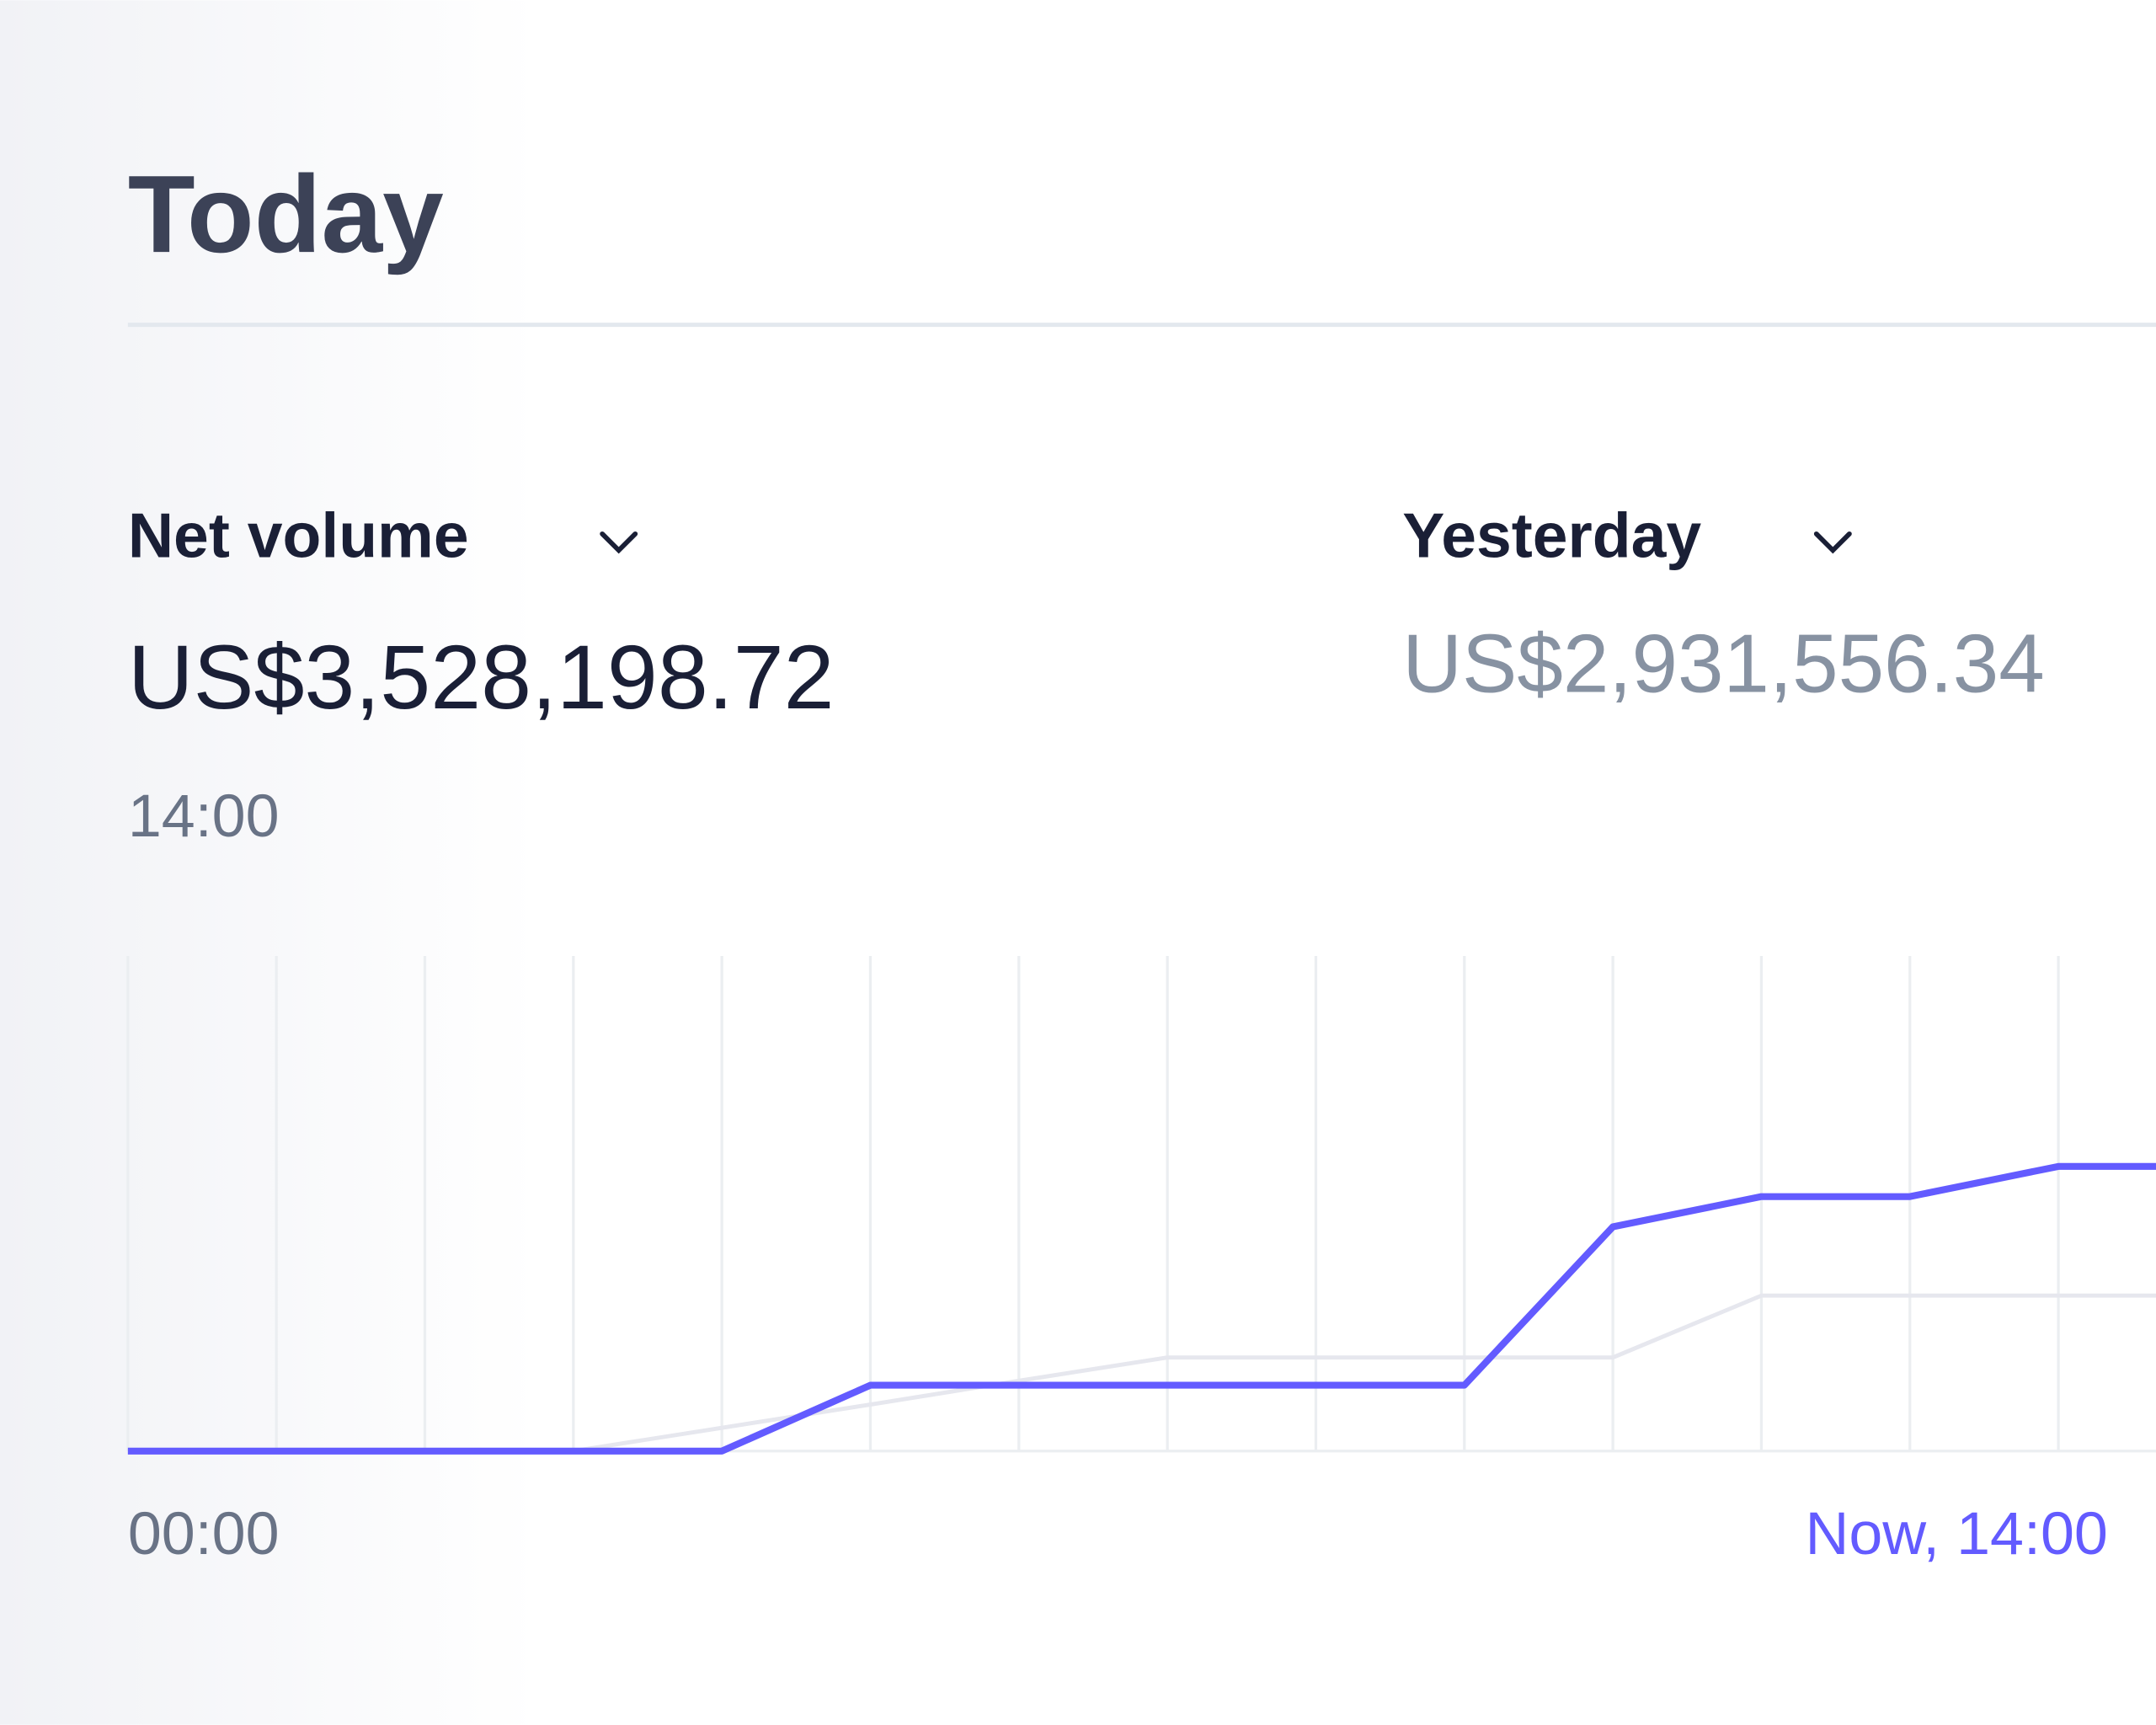 The height and width of the screenshot is (1725, 2156). Describe the element at coordinates (298, 535) in the screenshot. I see `metric-selector: Net volume` at that location.